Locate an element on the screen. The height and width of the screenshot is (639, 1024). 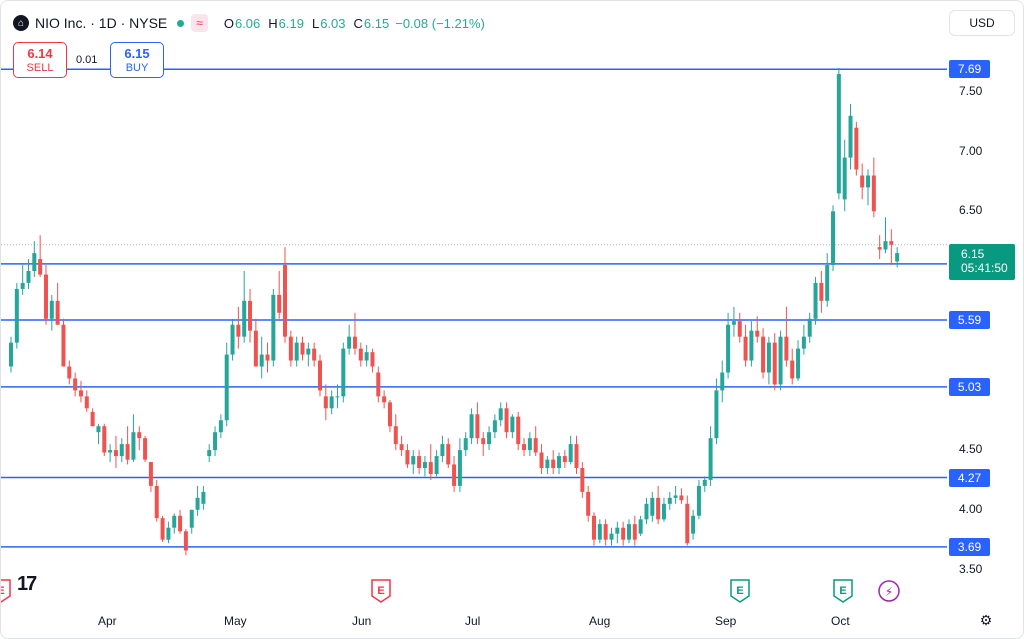
sell-button: 6.14 SELL is located at coordinates (40, 60).